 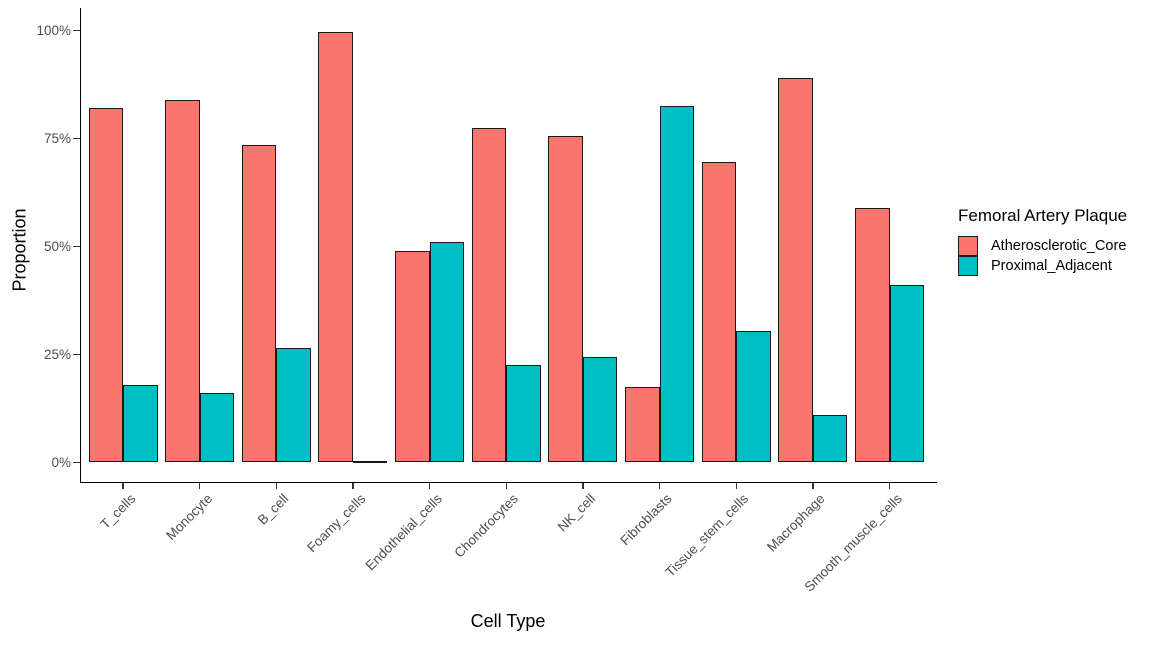 What do you see at coordinates (486, 526) in the screenshot?
I see `x-tick-label: Chondrocytes` at bounding box center [486, 526].